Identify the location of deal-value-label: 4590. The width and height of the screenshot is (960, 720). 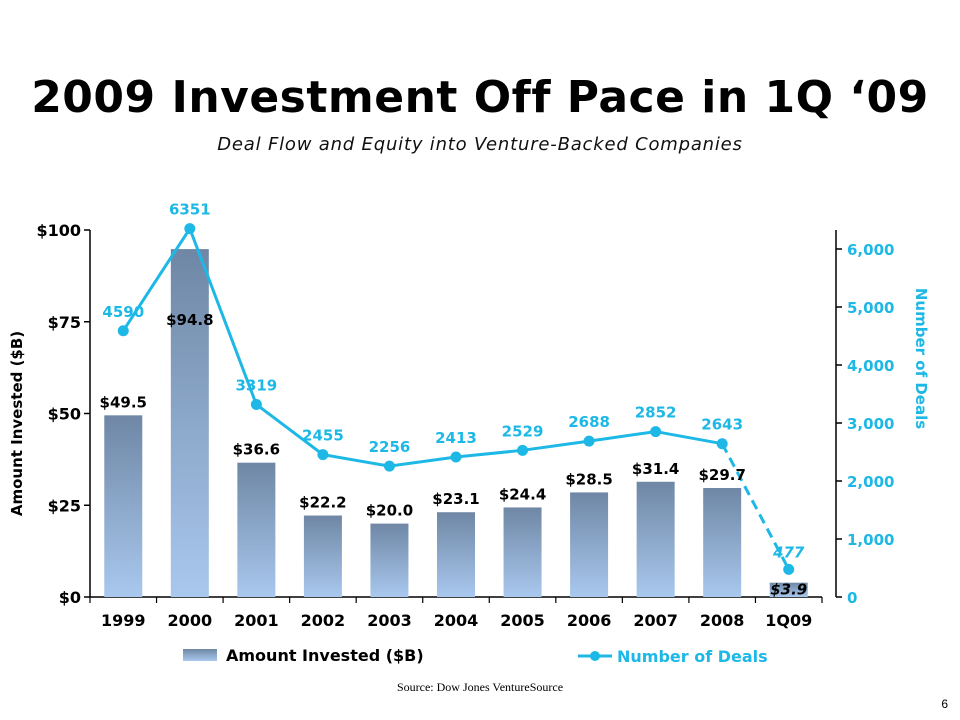
(123, 312).